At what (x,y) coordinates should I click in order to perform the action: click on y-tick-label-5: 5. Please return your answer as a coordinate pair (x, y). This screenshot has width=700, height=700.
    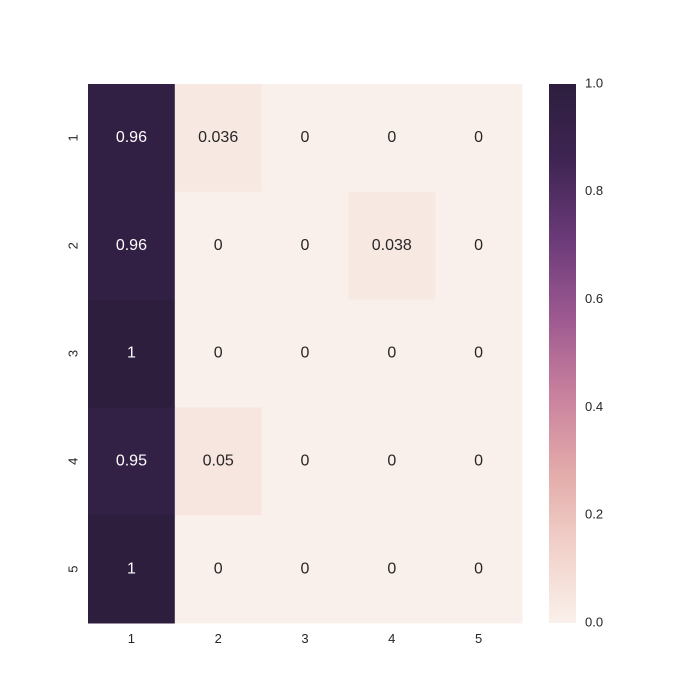
    Looking at the image, I should click on (72, 568).